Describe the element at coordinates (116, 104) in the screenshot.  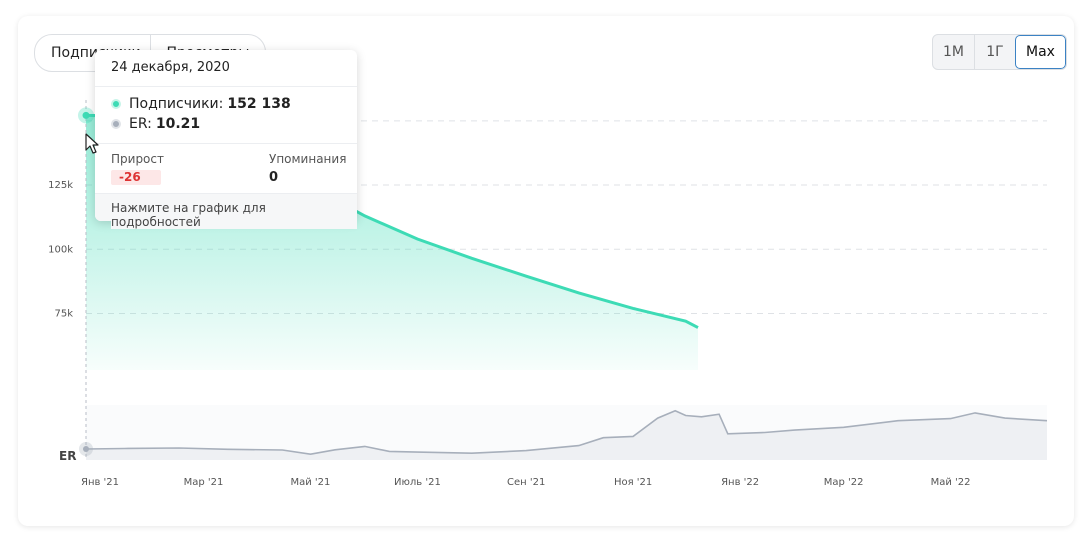
I see `subscribers-dot-icon` at that location.